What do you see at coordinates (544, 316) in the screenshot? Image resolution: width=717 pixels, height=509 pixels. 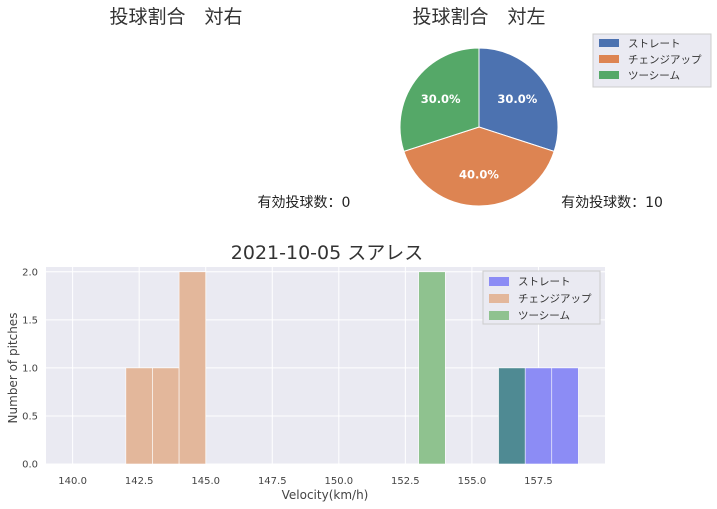 I see `hist-legend-label-3: ツーシーム` at bounding box center [544, 316].